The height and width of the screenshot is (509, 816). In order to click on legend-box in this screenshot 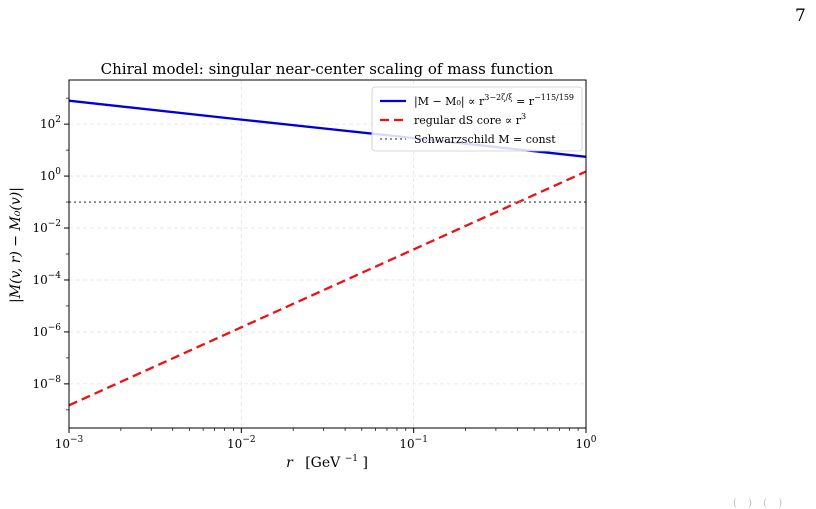, I will do `click(477, 119)`.